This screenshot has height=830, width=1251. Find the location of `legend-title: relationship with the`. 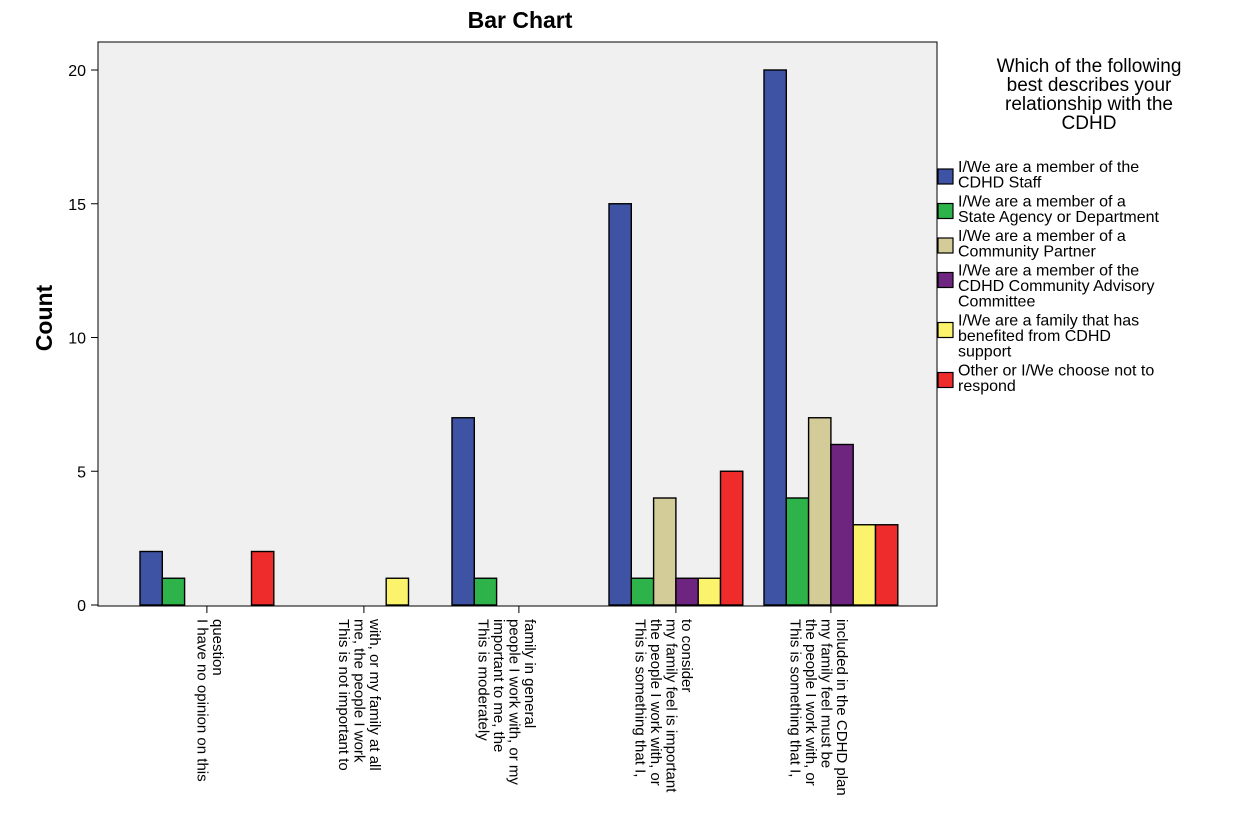

legend-title: relationship with the is located at coordinates (1089, 104).